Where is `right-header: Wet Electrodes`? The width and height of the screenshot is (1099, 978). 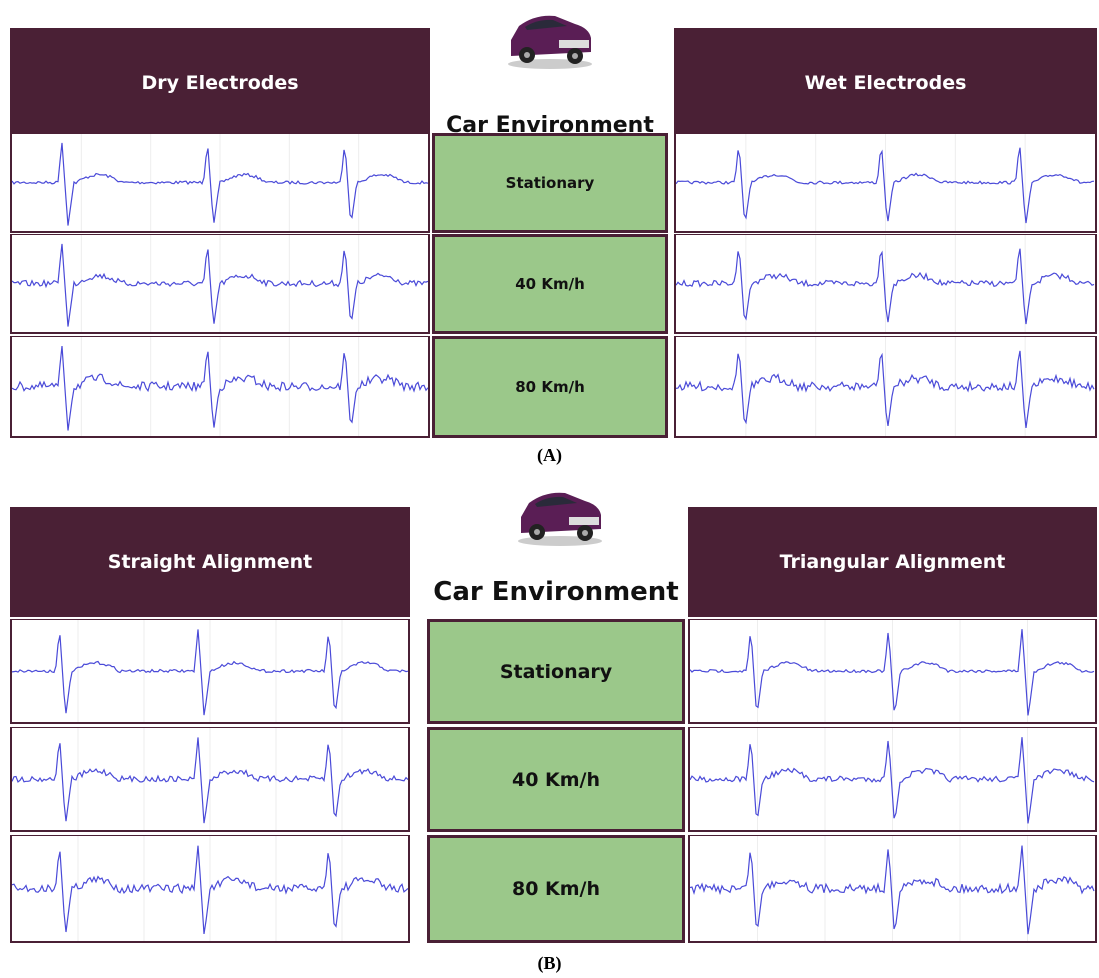 right-header: Wet Electrodes is located at coordinates (885, 80).